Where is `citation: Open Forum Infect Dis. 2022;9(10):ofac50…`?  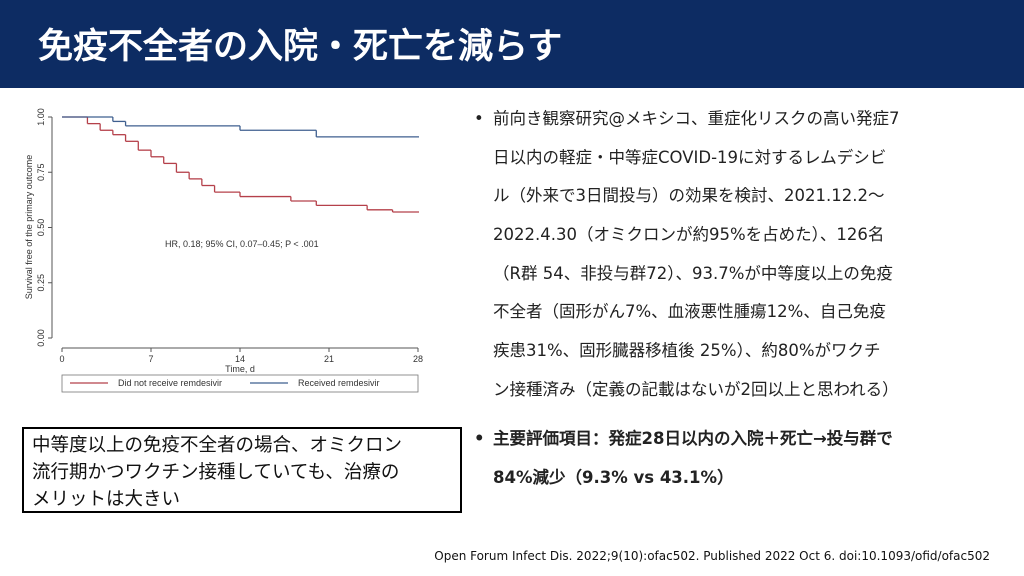
citation: Open Forum Infect Dis. 2022;9(10):ofac50… is located at coordinates (712, 556).